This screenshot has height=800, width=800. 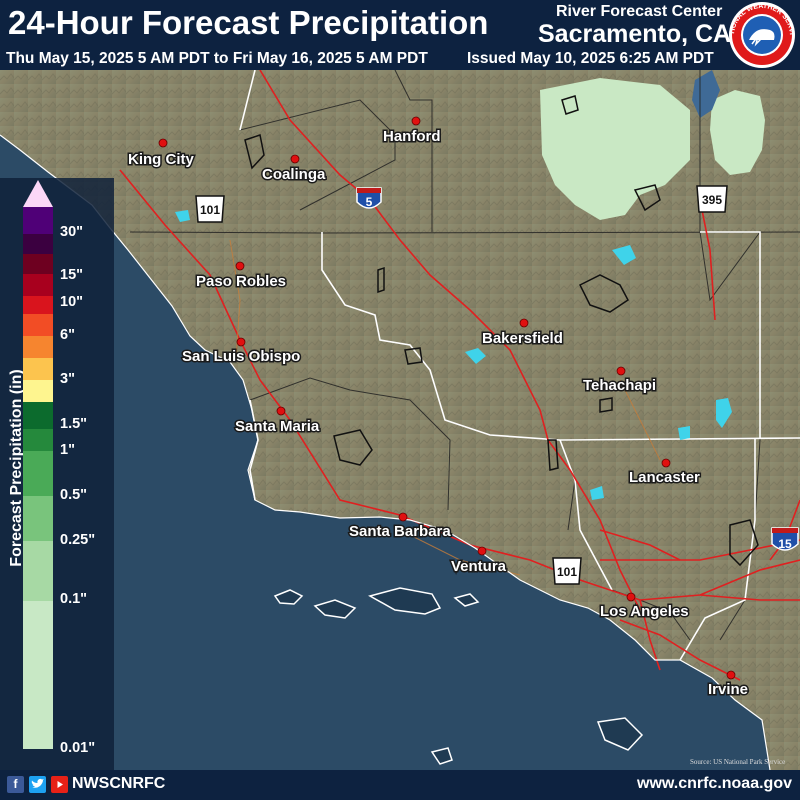 What do you see at coordinates (706, 94) in the screenshot?
I see `lake-dark` at bounding box center [706, 94].